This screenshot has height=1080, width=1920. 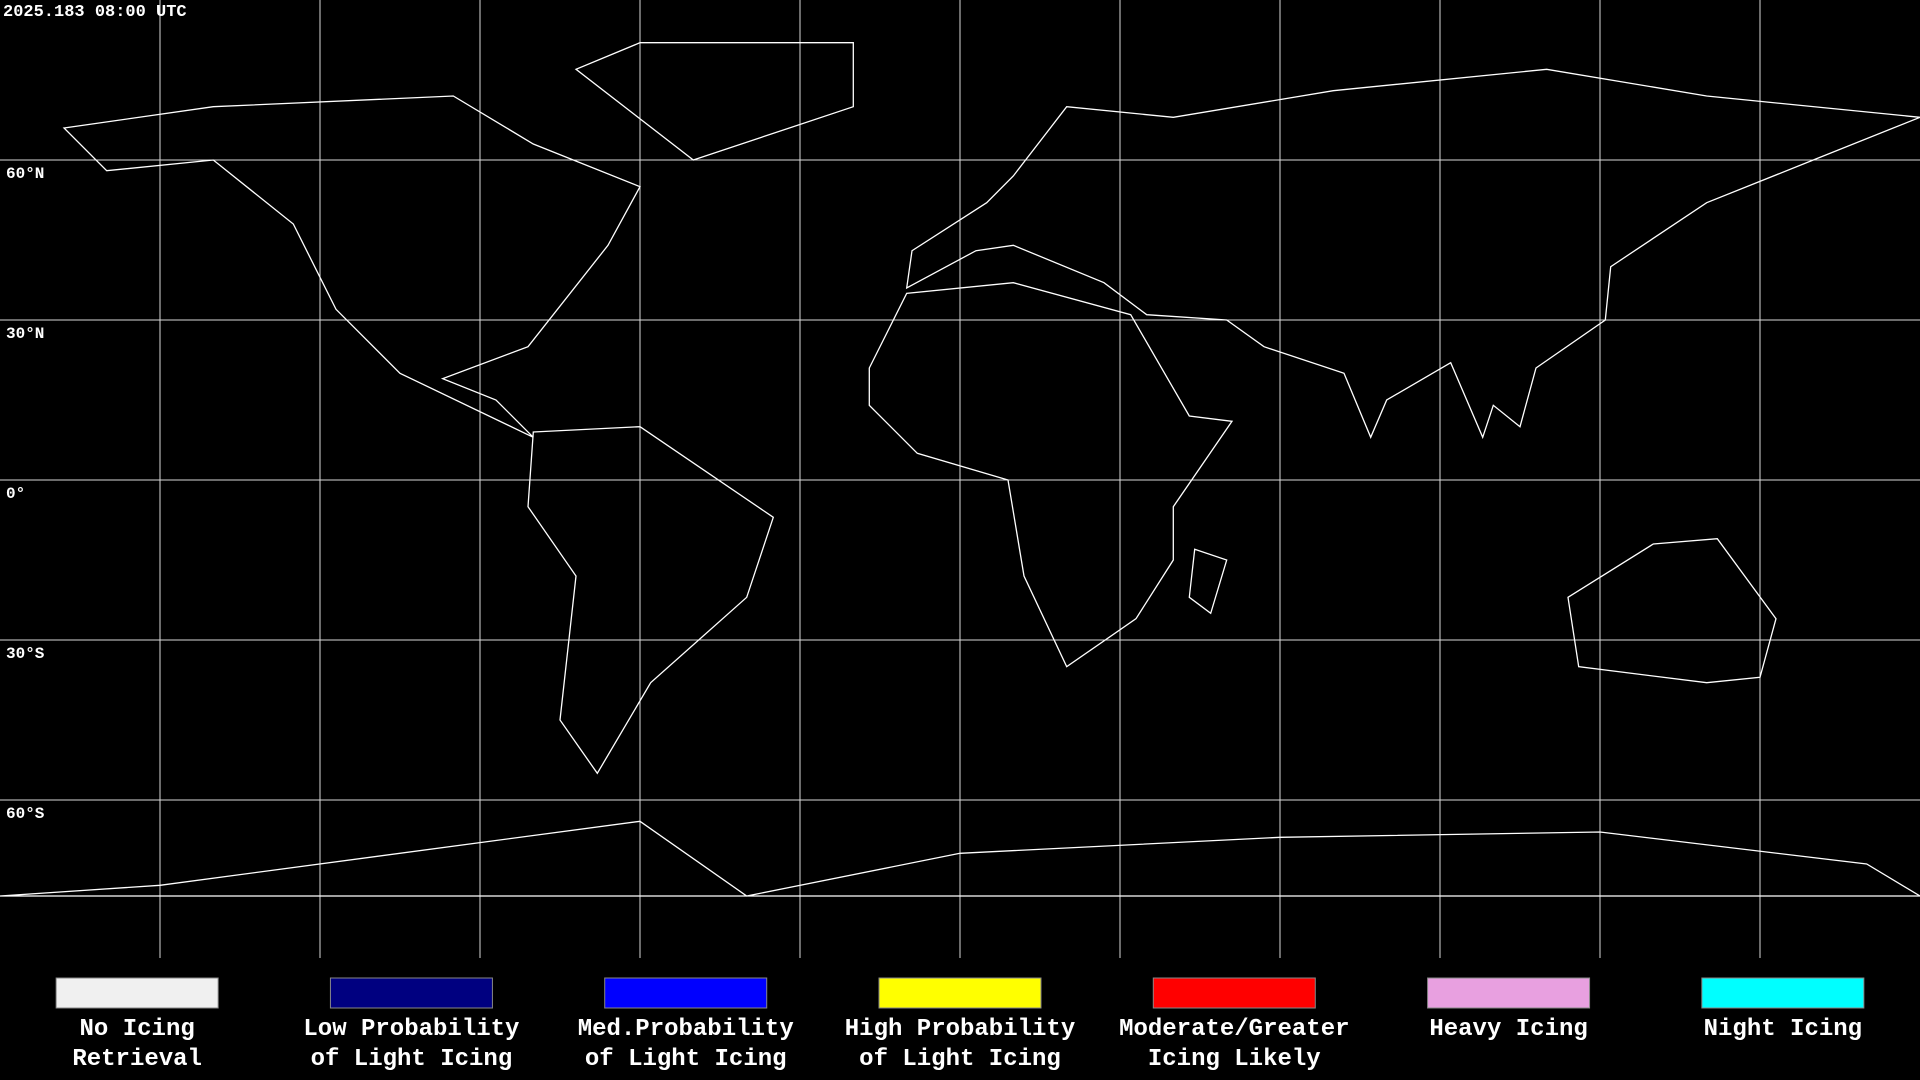 What do you see at coordinates (95, 12) in the screenshot?
I see `timestamp: 2025.183 08:00 UTC` at bounding box center [95, 12].